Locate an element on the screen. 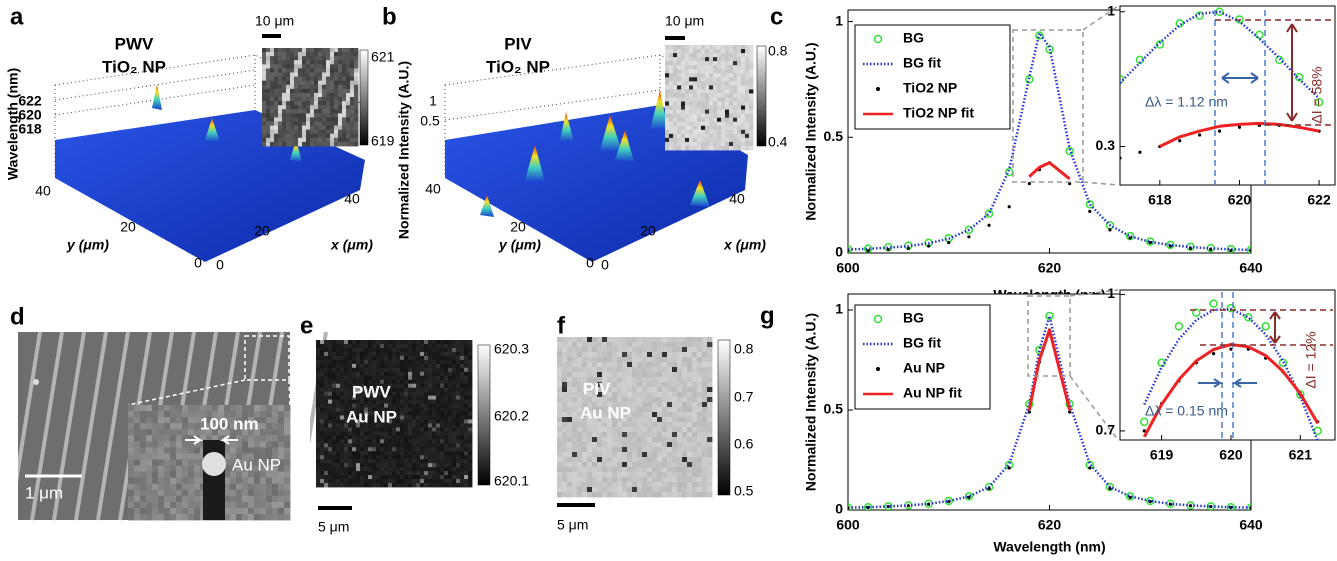  x-tick-label: 621 is located at coordinates (1301, 455).